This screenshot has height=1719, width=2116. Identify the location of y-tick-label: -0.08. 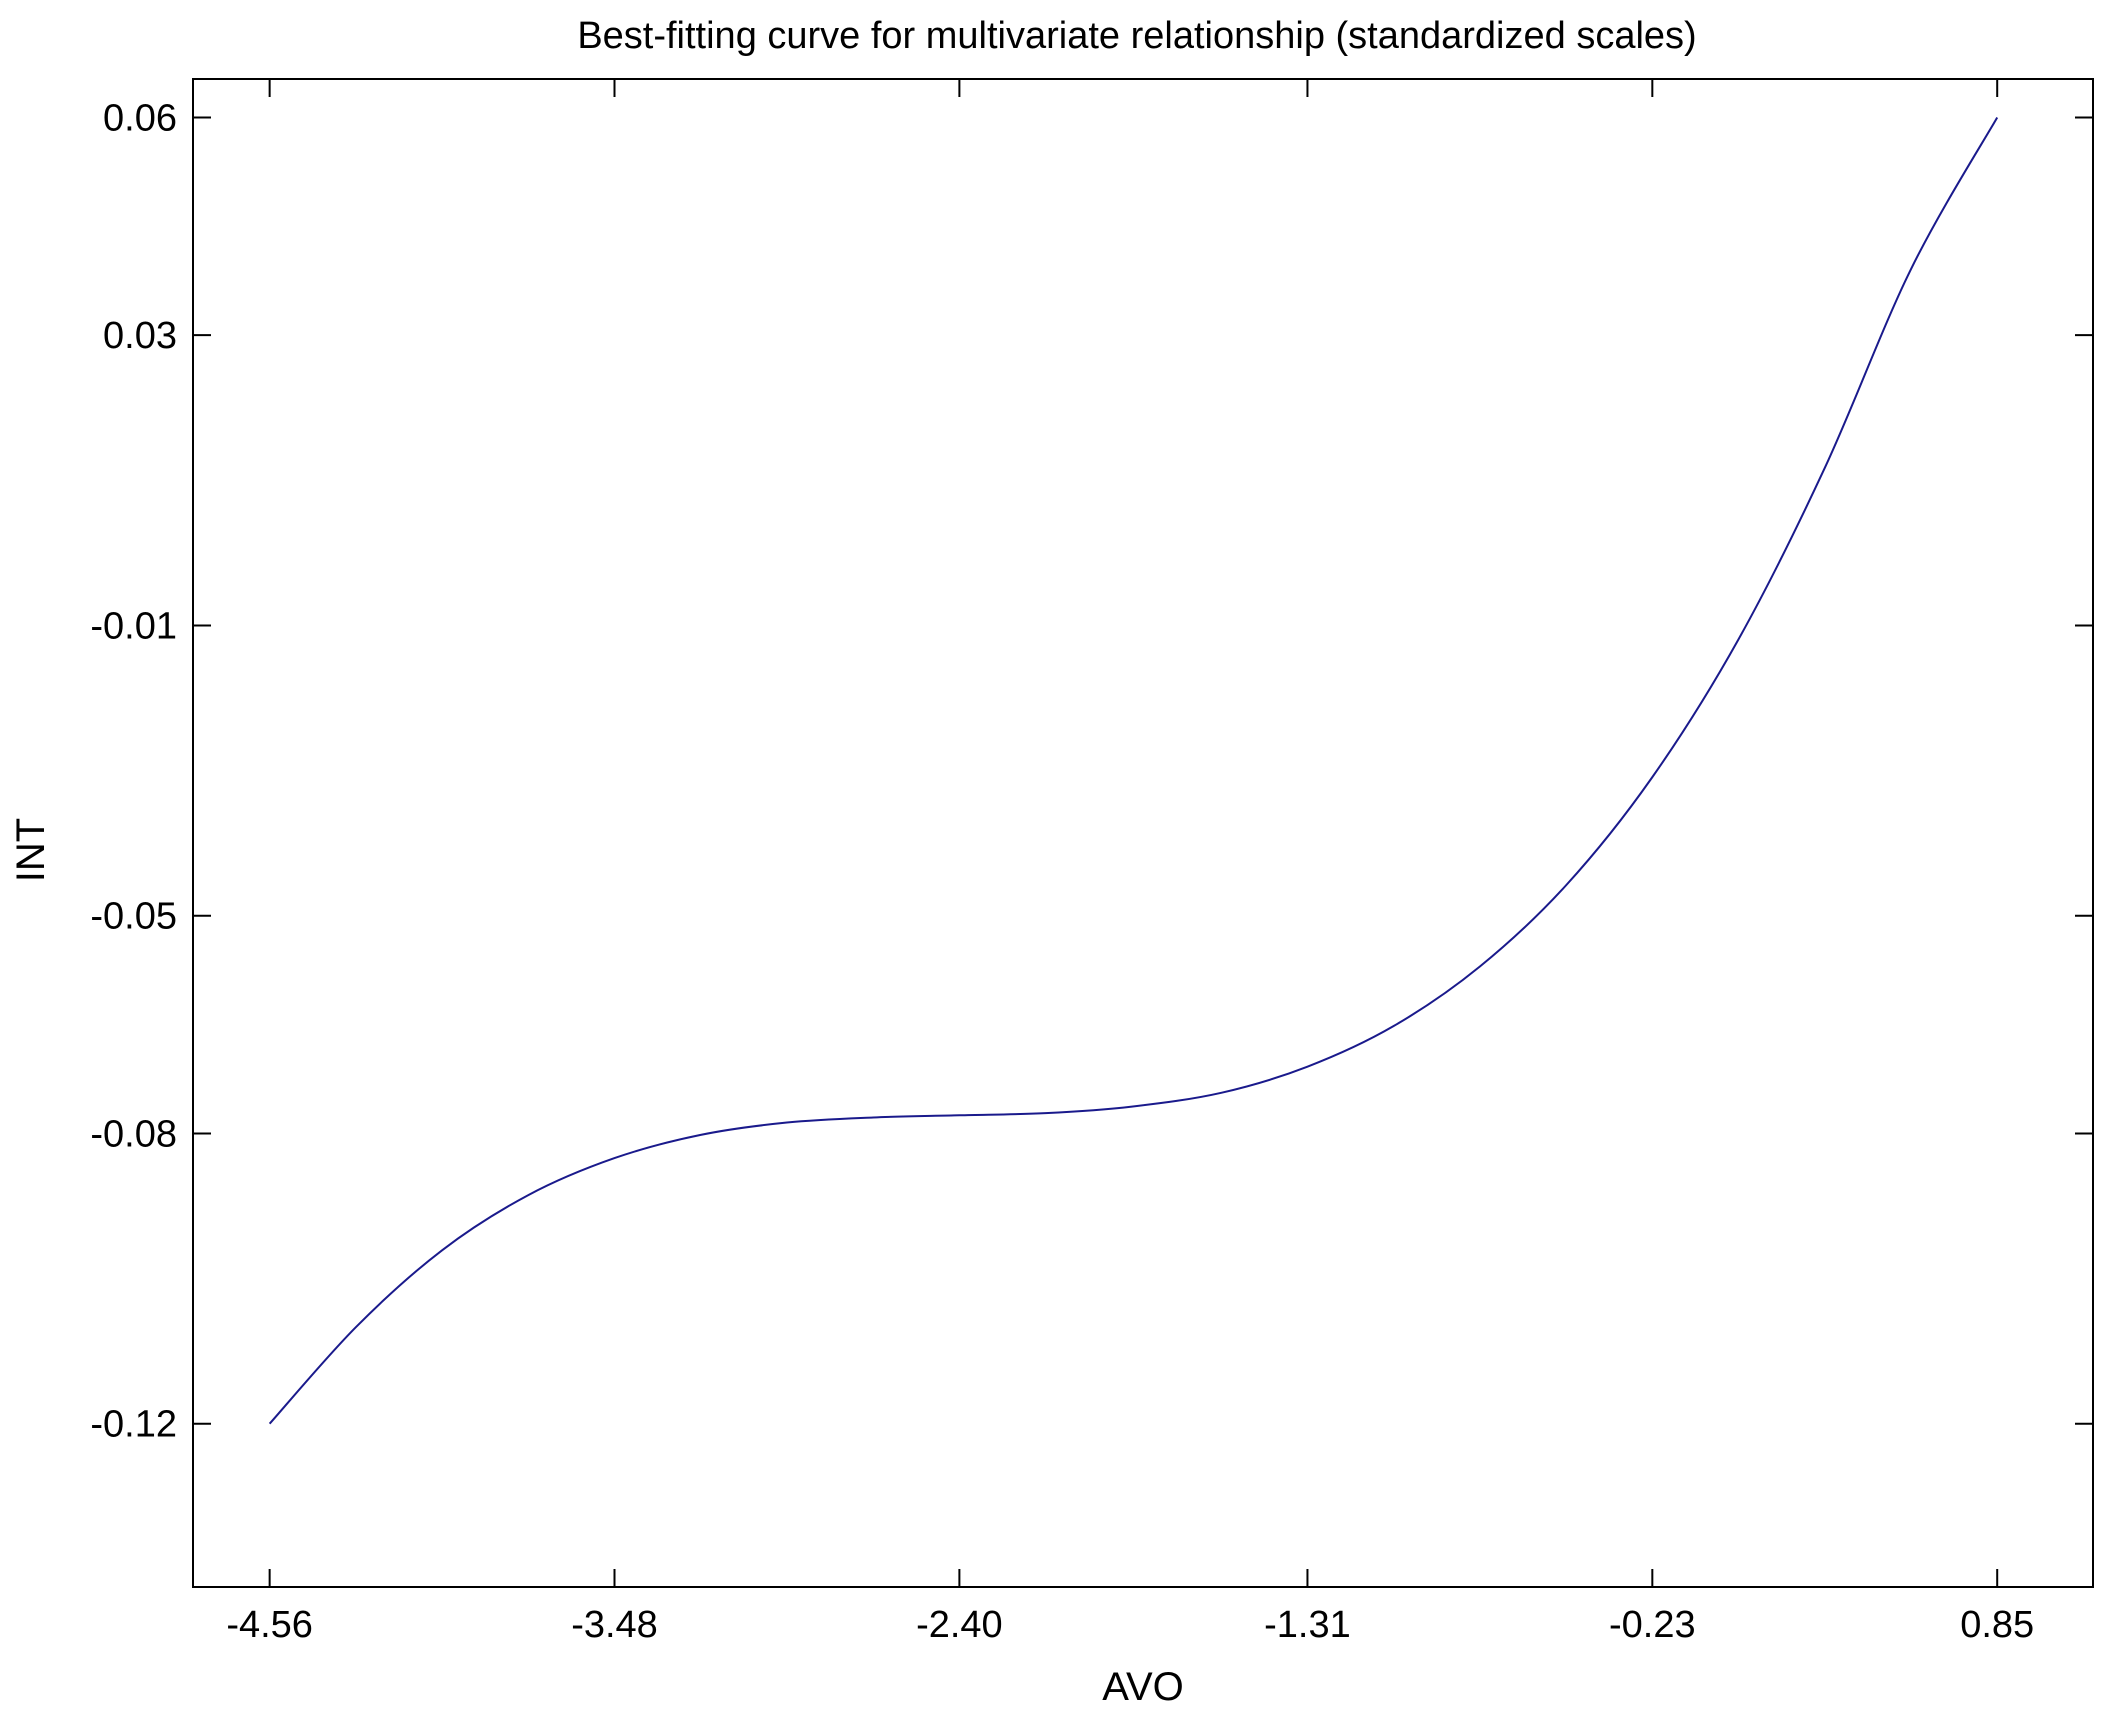
(133, 1134).